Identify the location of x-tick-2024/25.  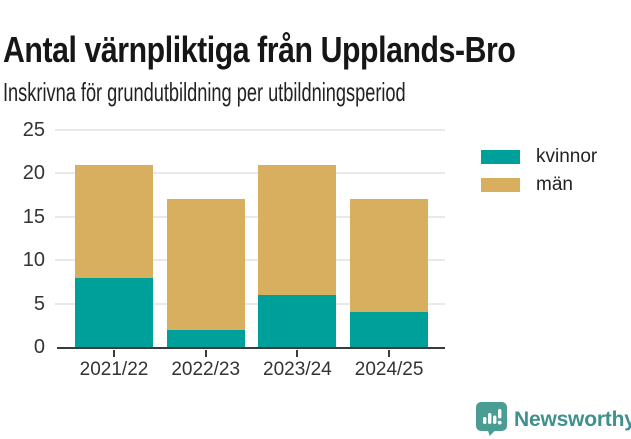
(389, 353).